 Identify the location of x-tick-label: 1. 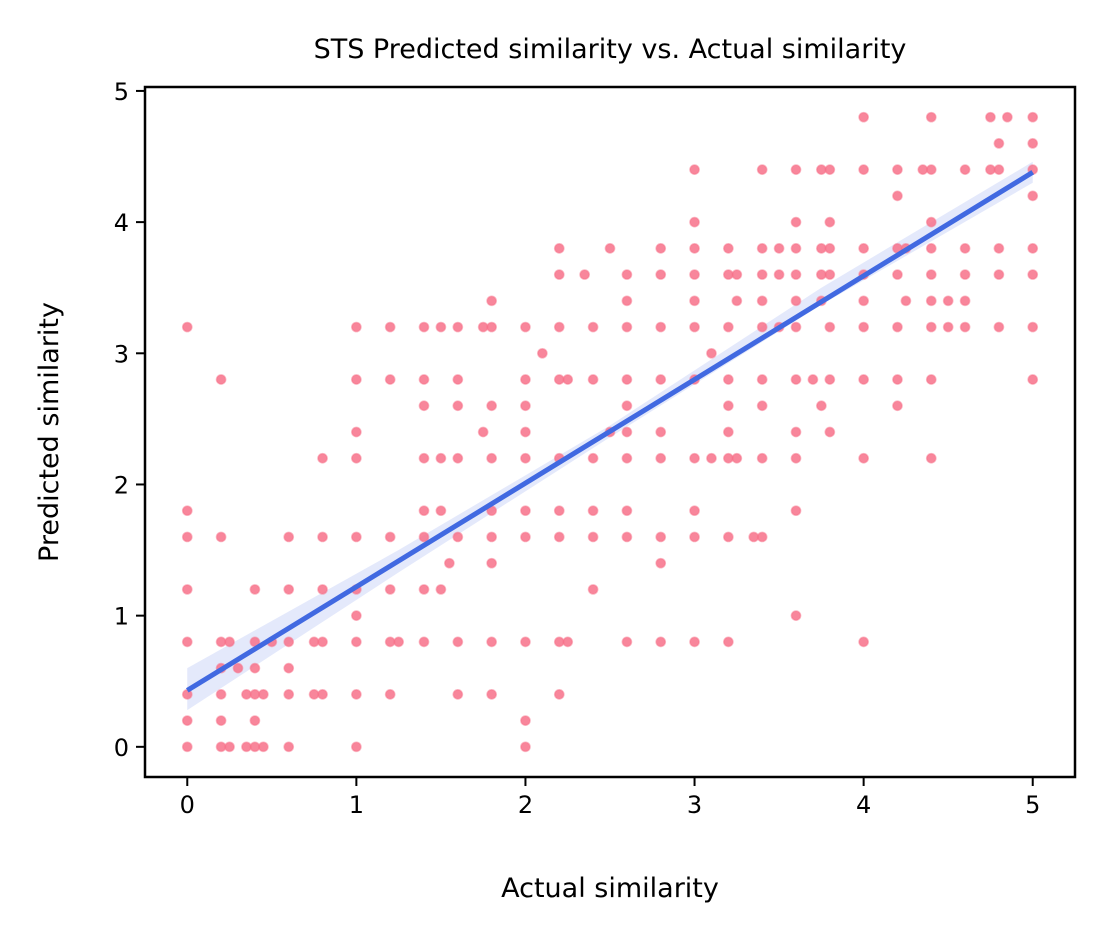
(356, 805).